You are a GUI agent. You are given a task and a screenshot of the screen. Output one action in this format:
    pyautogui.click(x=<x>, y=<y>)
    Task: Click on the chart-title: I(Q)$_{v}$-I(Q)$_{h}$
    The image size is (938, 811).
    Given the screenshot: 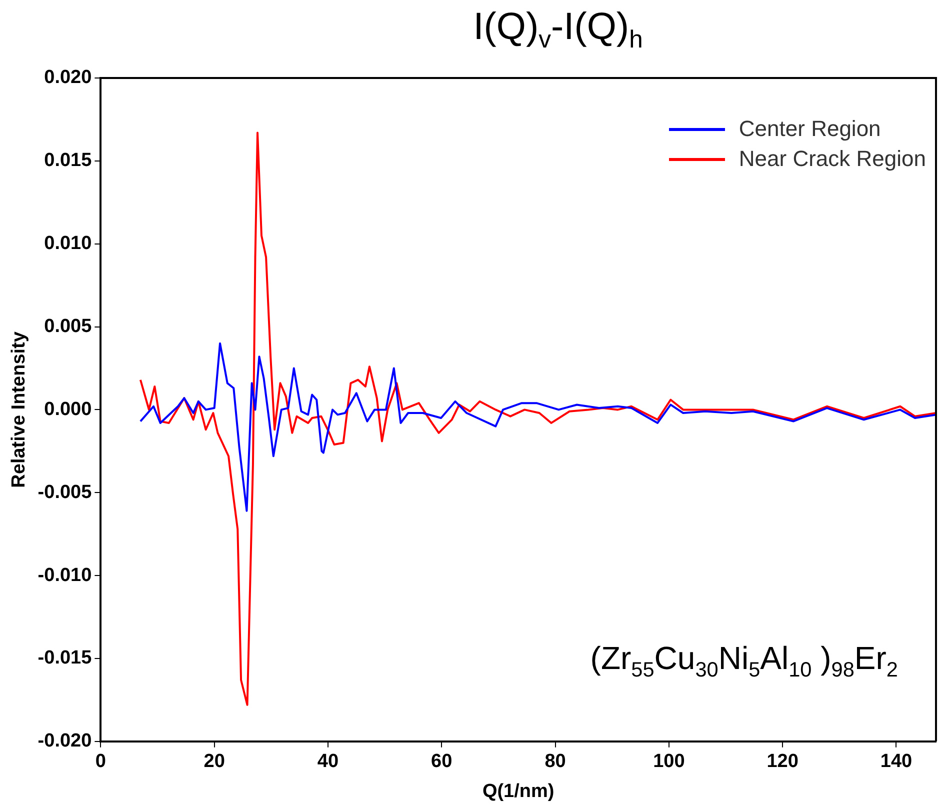 What is the action you would take?
    pyautogui.click(x=558, y=30)
    